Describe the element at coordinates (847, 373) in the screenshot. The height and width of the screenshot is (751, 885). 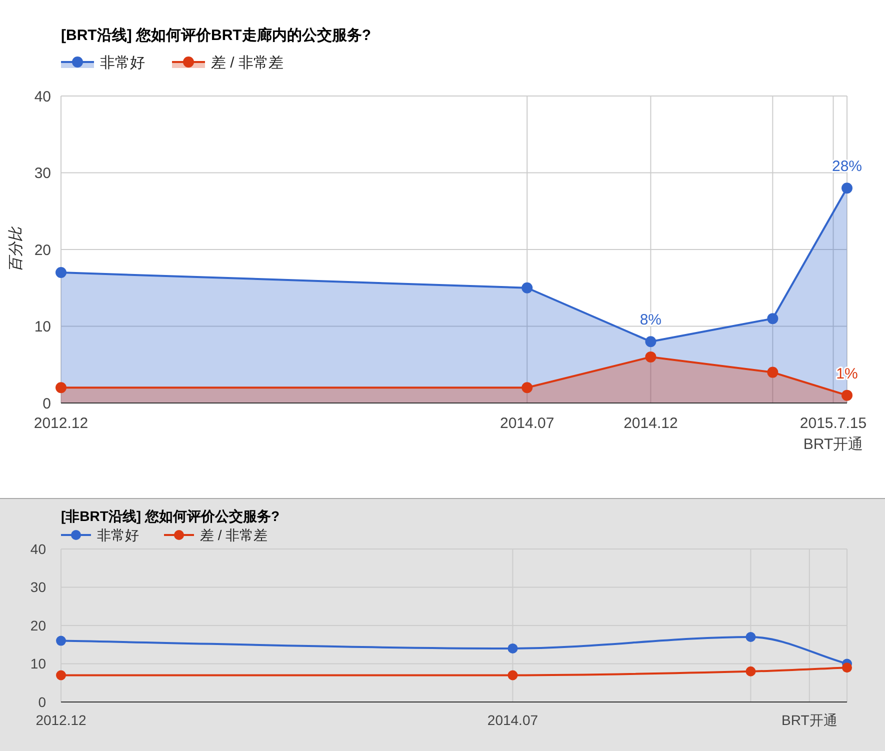
I see `data-label: 1%` at that location.